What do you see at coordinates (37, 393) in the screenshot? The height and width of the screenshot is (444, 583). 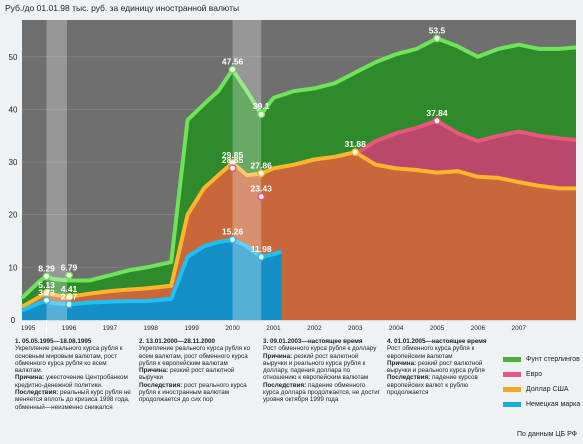 I see `period-note-1-effect-label: Последствия:` at bounding box center [37, 393].